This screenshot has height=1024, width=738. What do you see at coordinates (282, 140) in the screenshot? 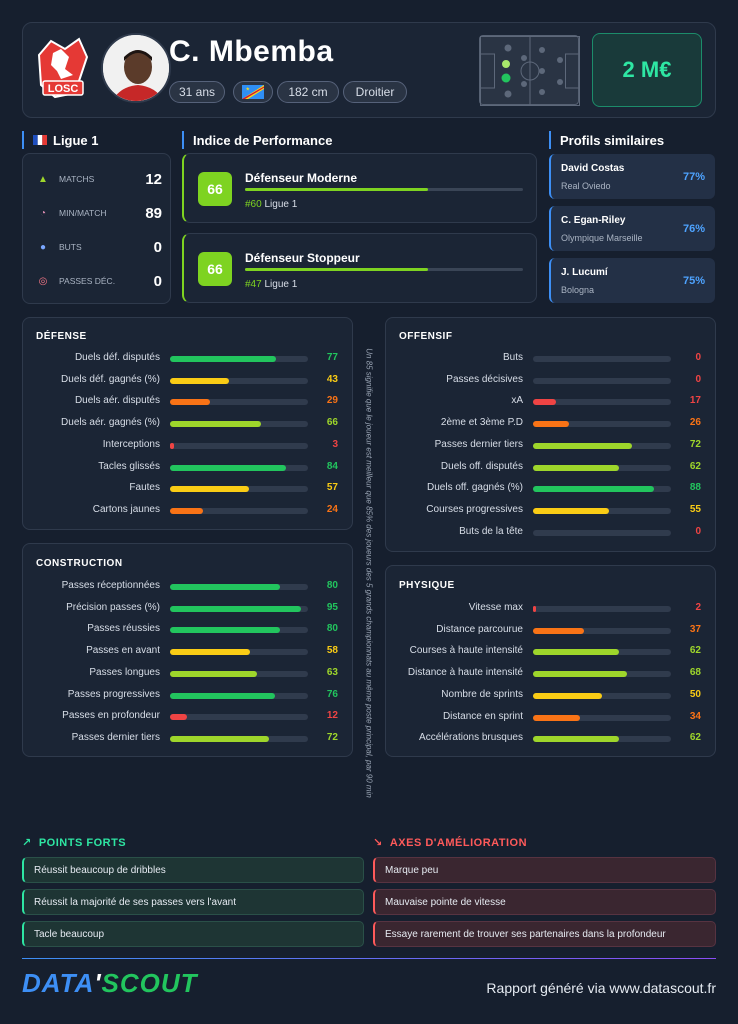
I see `performance-title: Indice de Performance` at bounding box center [282, 140].